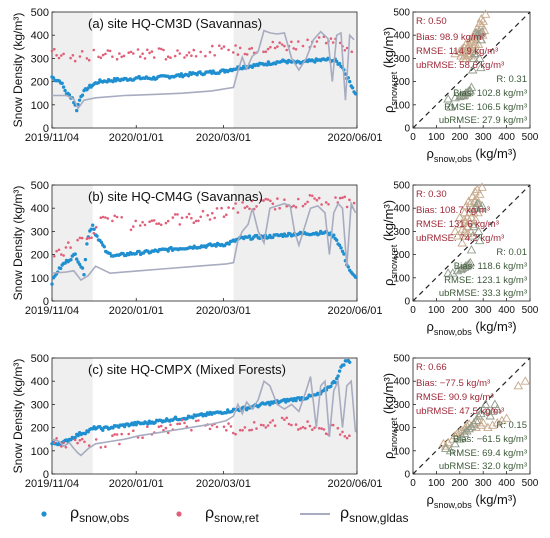 This screenshot has height=538, width=550. Describe the element at coordinates (455, 397) in the screenshot. I see `stats-upper-rmse: RMSE: 90.9 kg/m³` at that location.